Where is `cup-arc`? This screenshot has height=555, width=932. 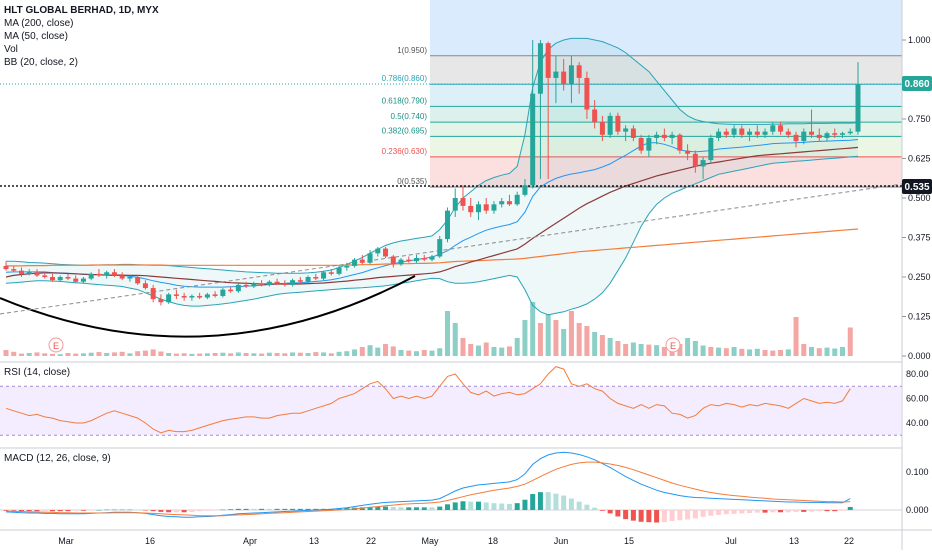
cup-arc is located at coordinates (208, 306).